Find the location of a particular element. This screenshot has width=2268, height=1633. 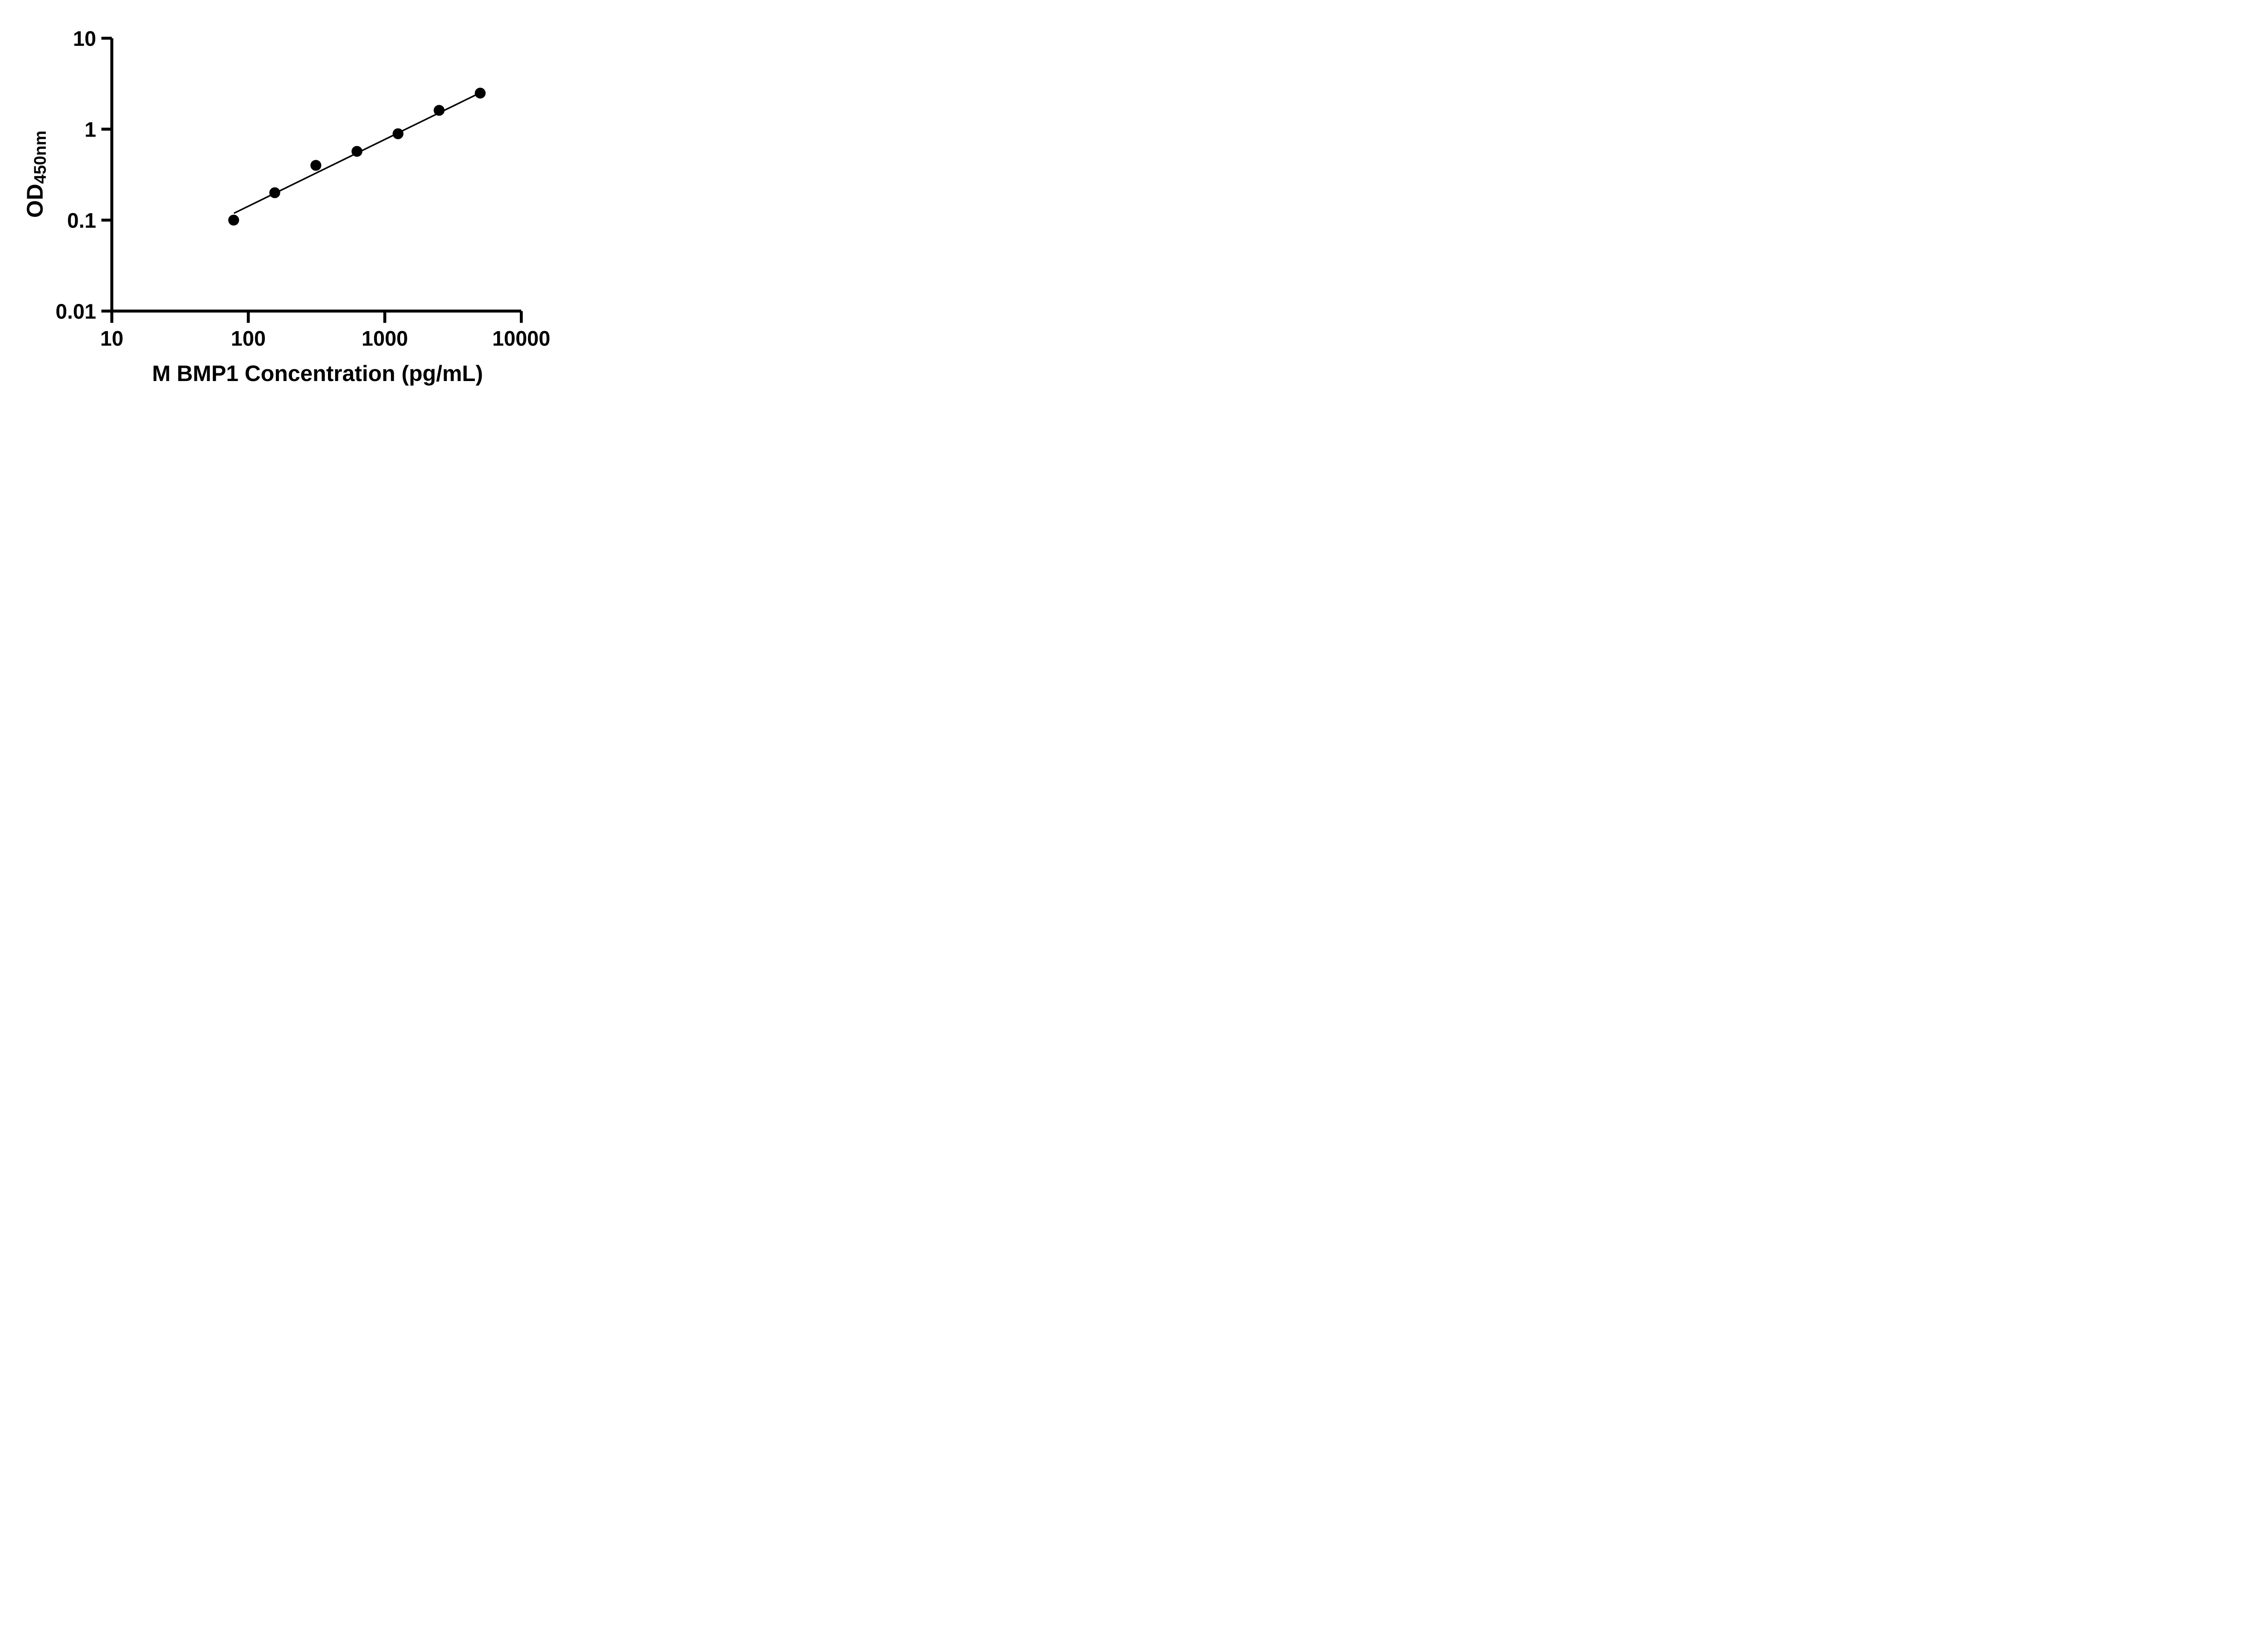

x-tick-label: 10 is located at coordinates (112, 338).